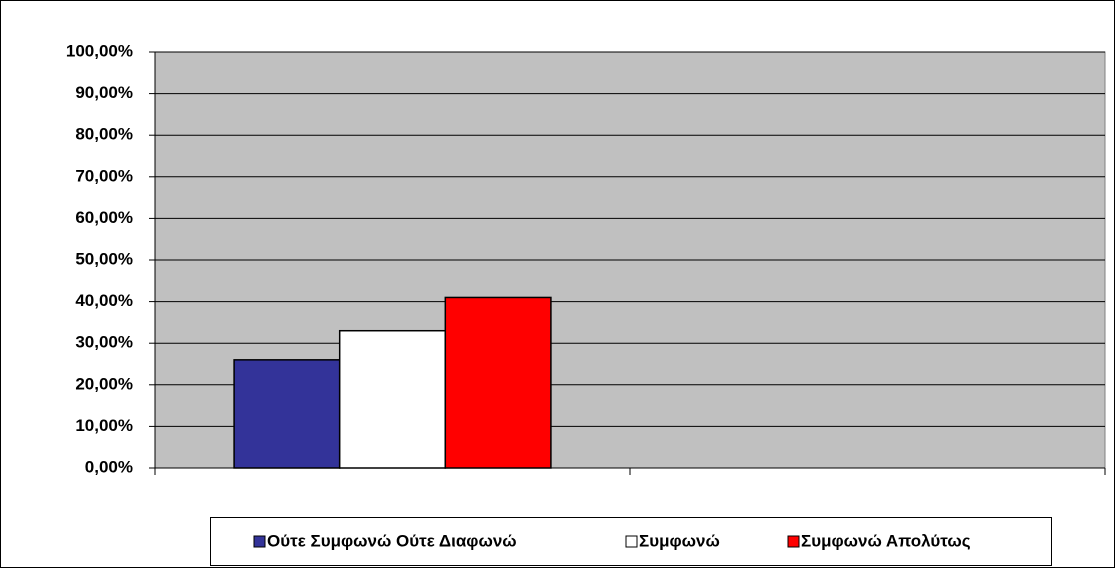  What do you see at coordinates (104, 425) in the screenshot?
I see `y-tick-label: 10,00%` at bounding box center [104, 425].